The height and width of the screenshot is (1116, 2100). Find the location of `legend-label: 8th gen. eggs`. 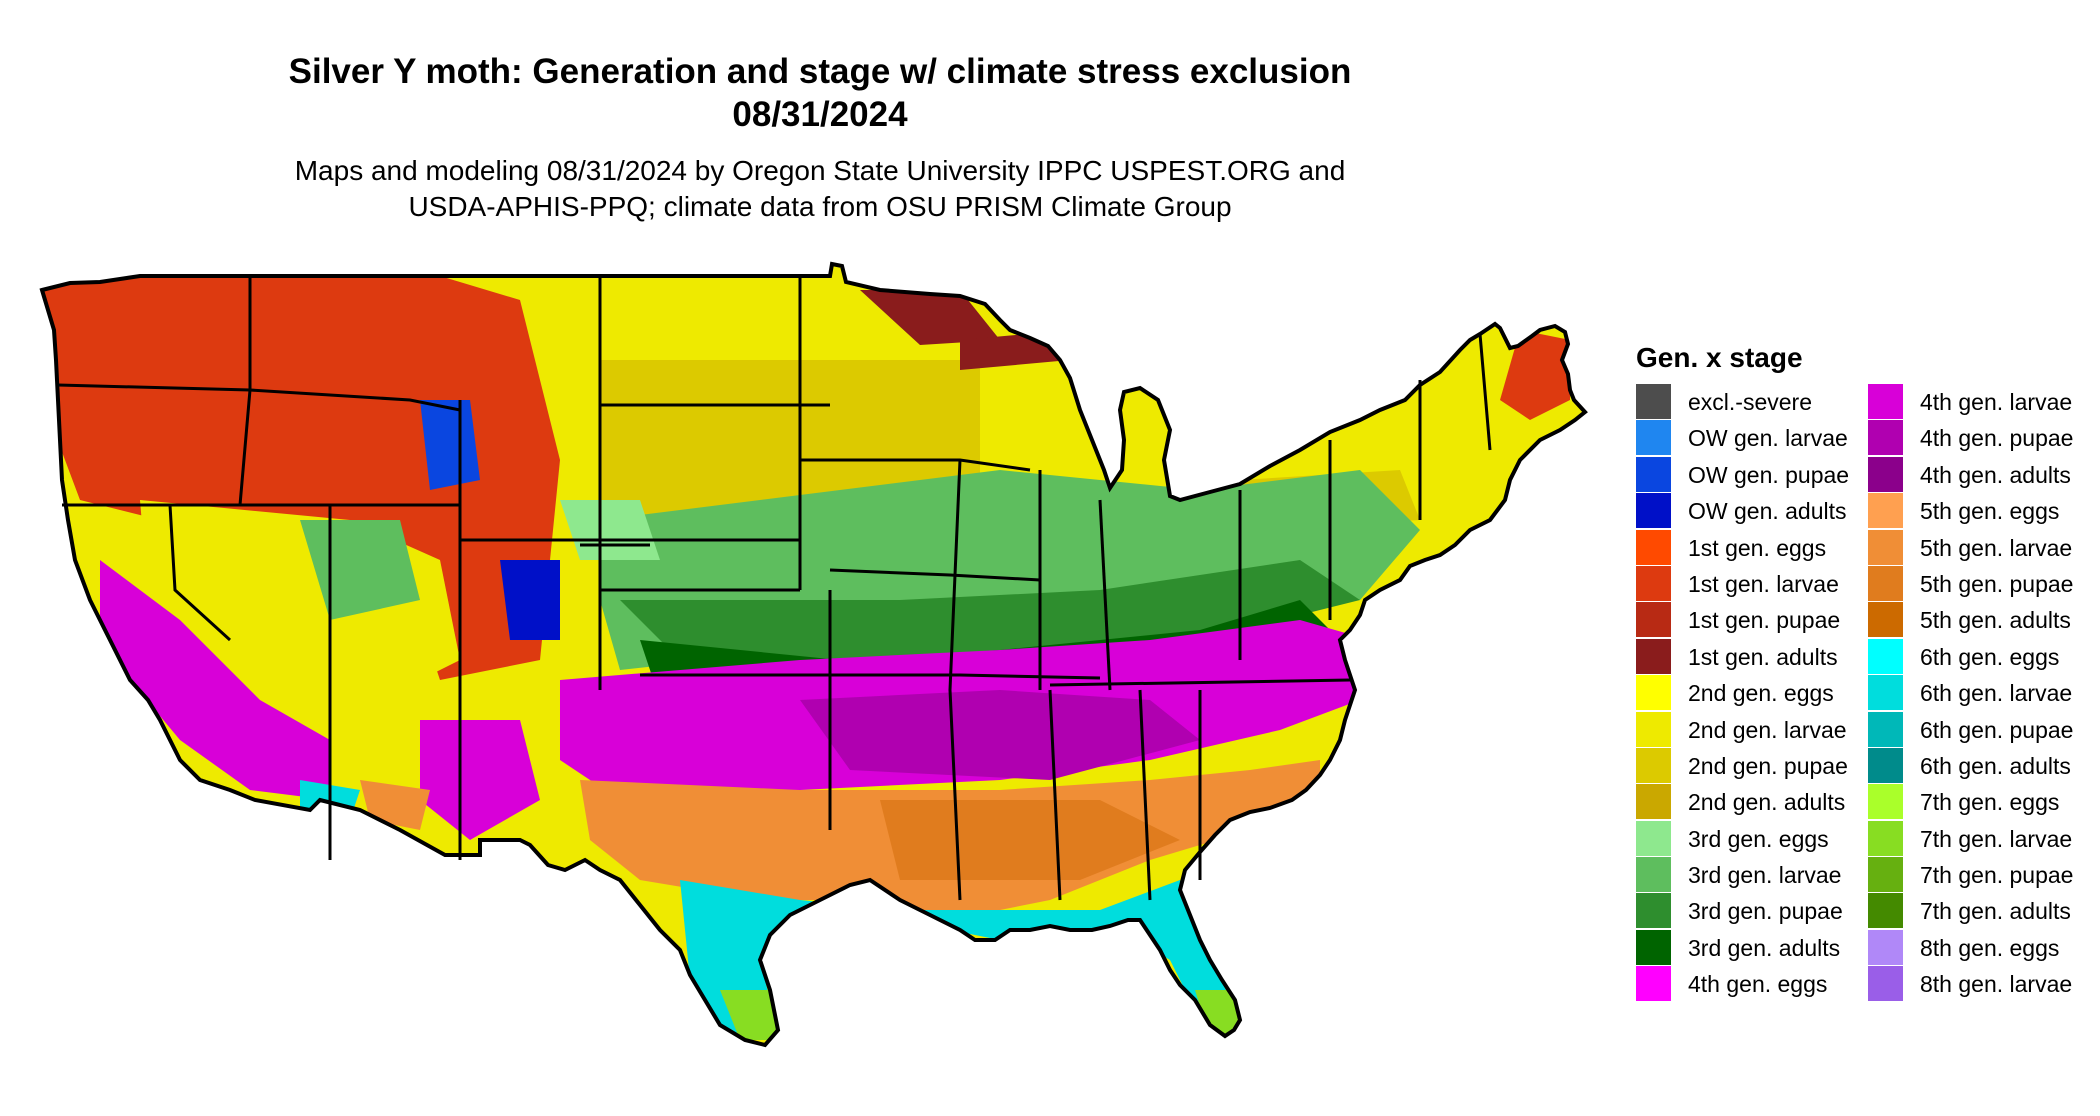

legend-label: 8th gen. eggs is located at coordinates (1990, 947).